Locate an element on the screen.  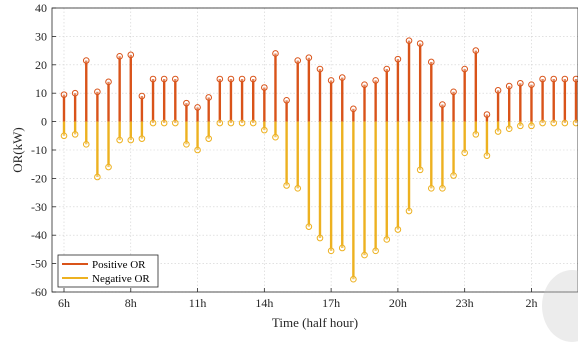
y-tick-label: -50 is located at coordinates (39, 264).